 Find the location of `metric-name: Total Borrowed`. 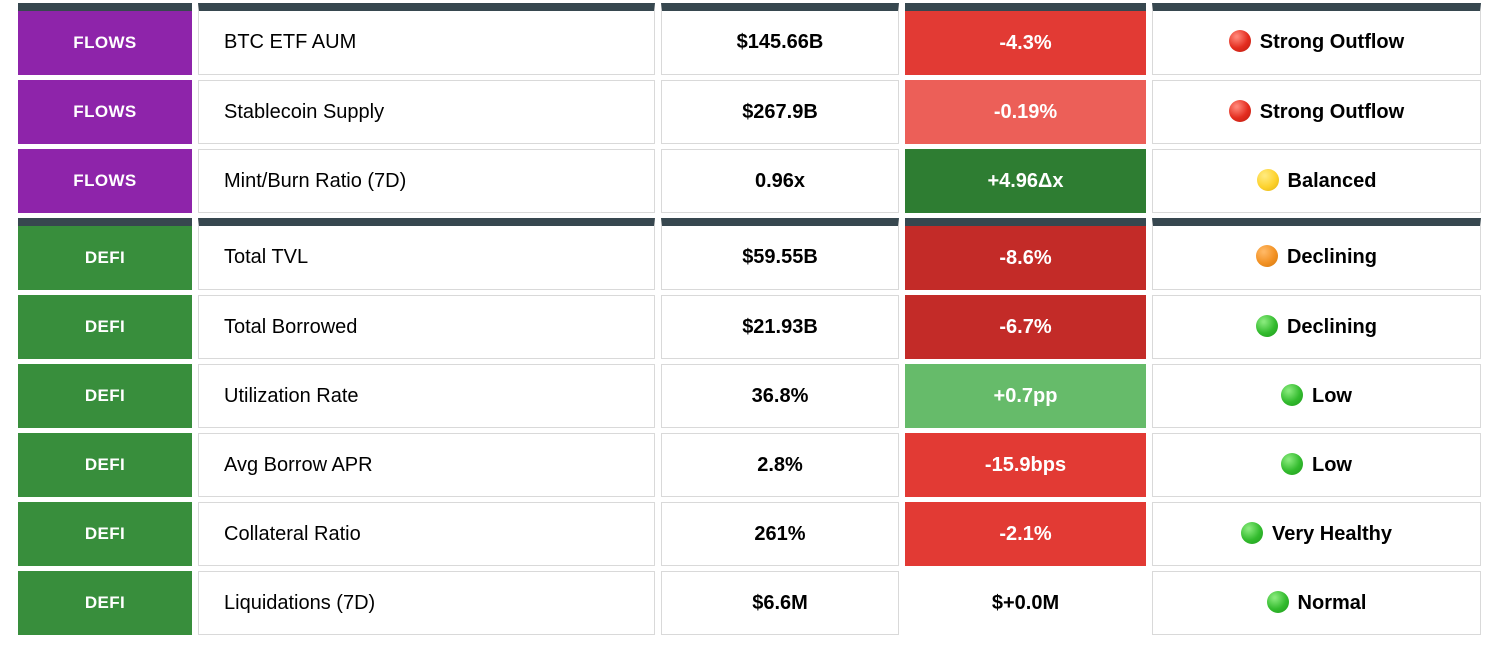

metric-name: Total Borrowed is located at coordinates (426, 327).